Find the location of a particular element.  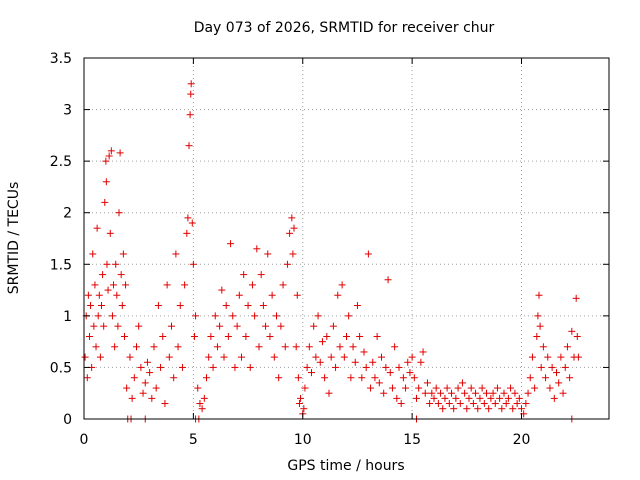

x-tick-labels: 0 5 10 15 20 is located at coordinates (305, 440).